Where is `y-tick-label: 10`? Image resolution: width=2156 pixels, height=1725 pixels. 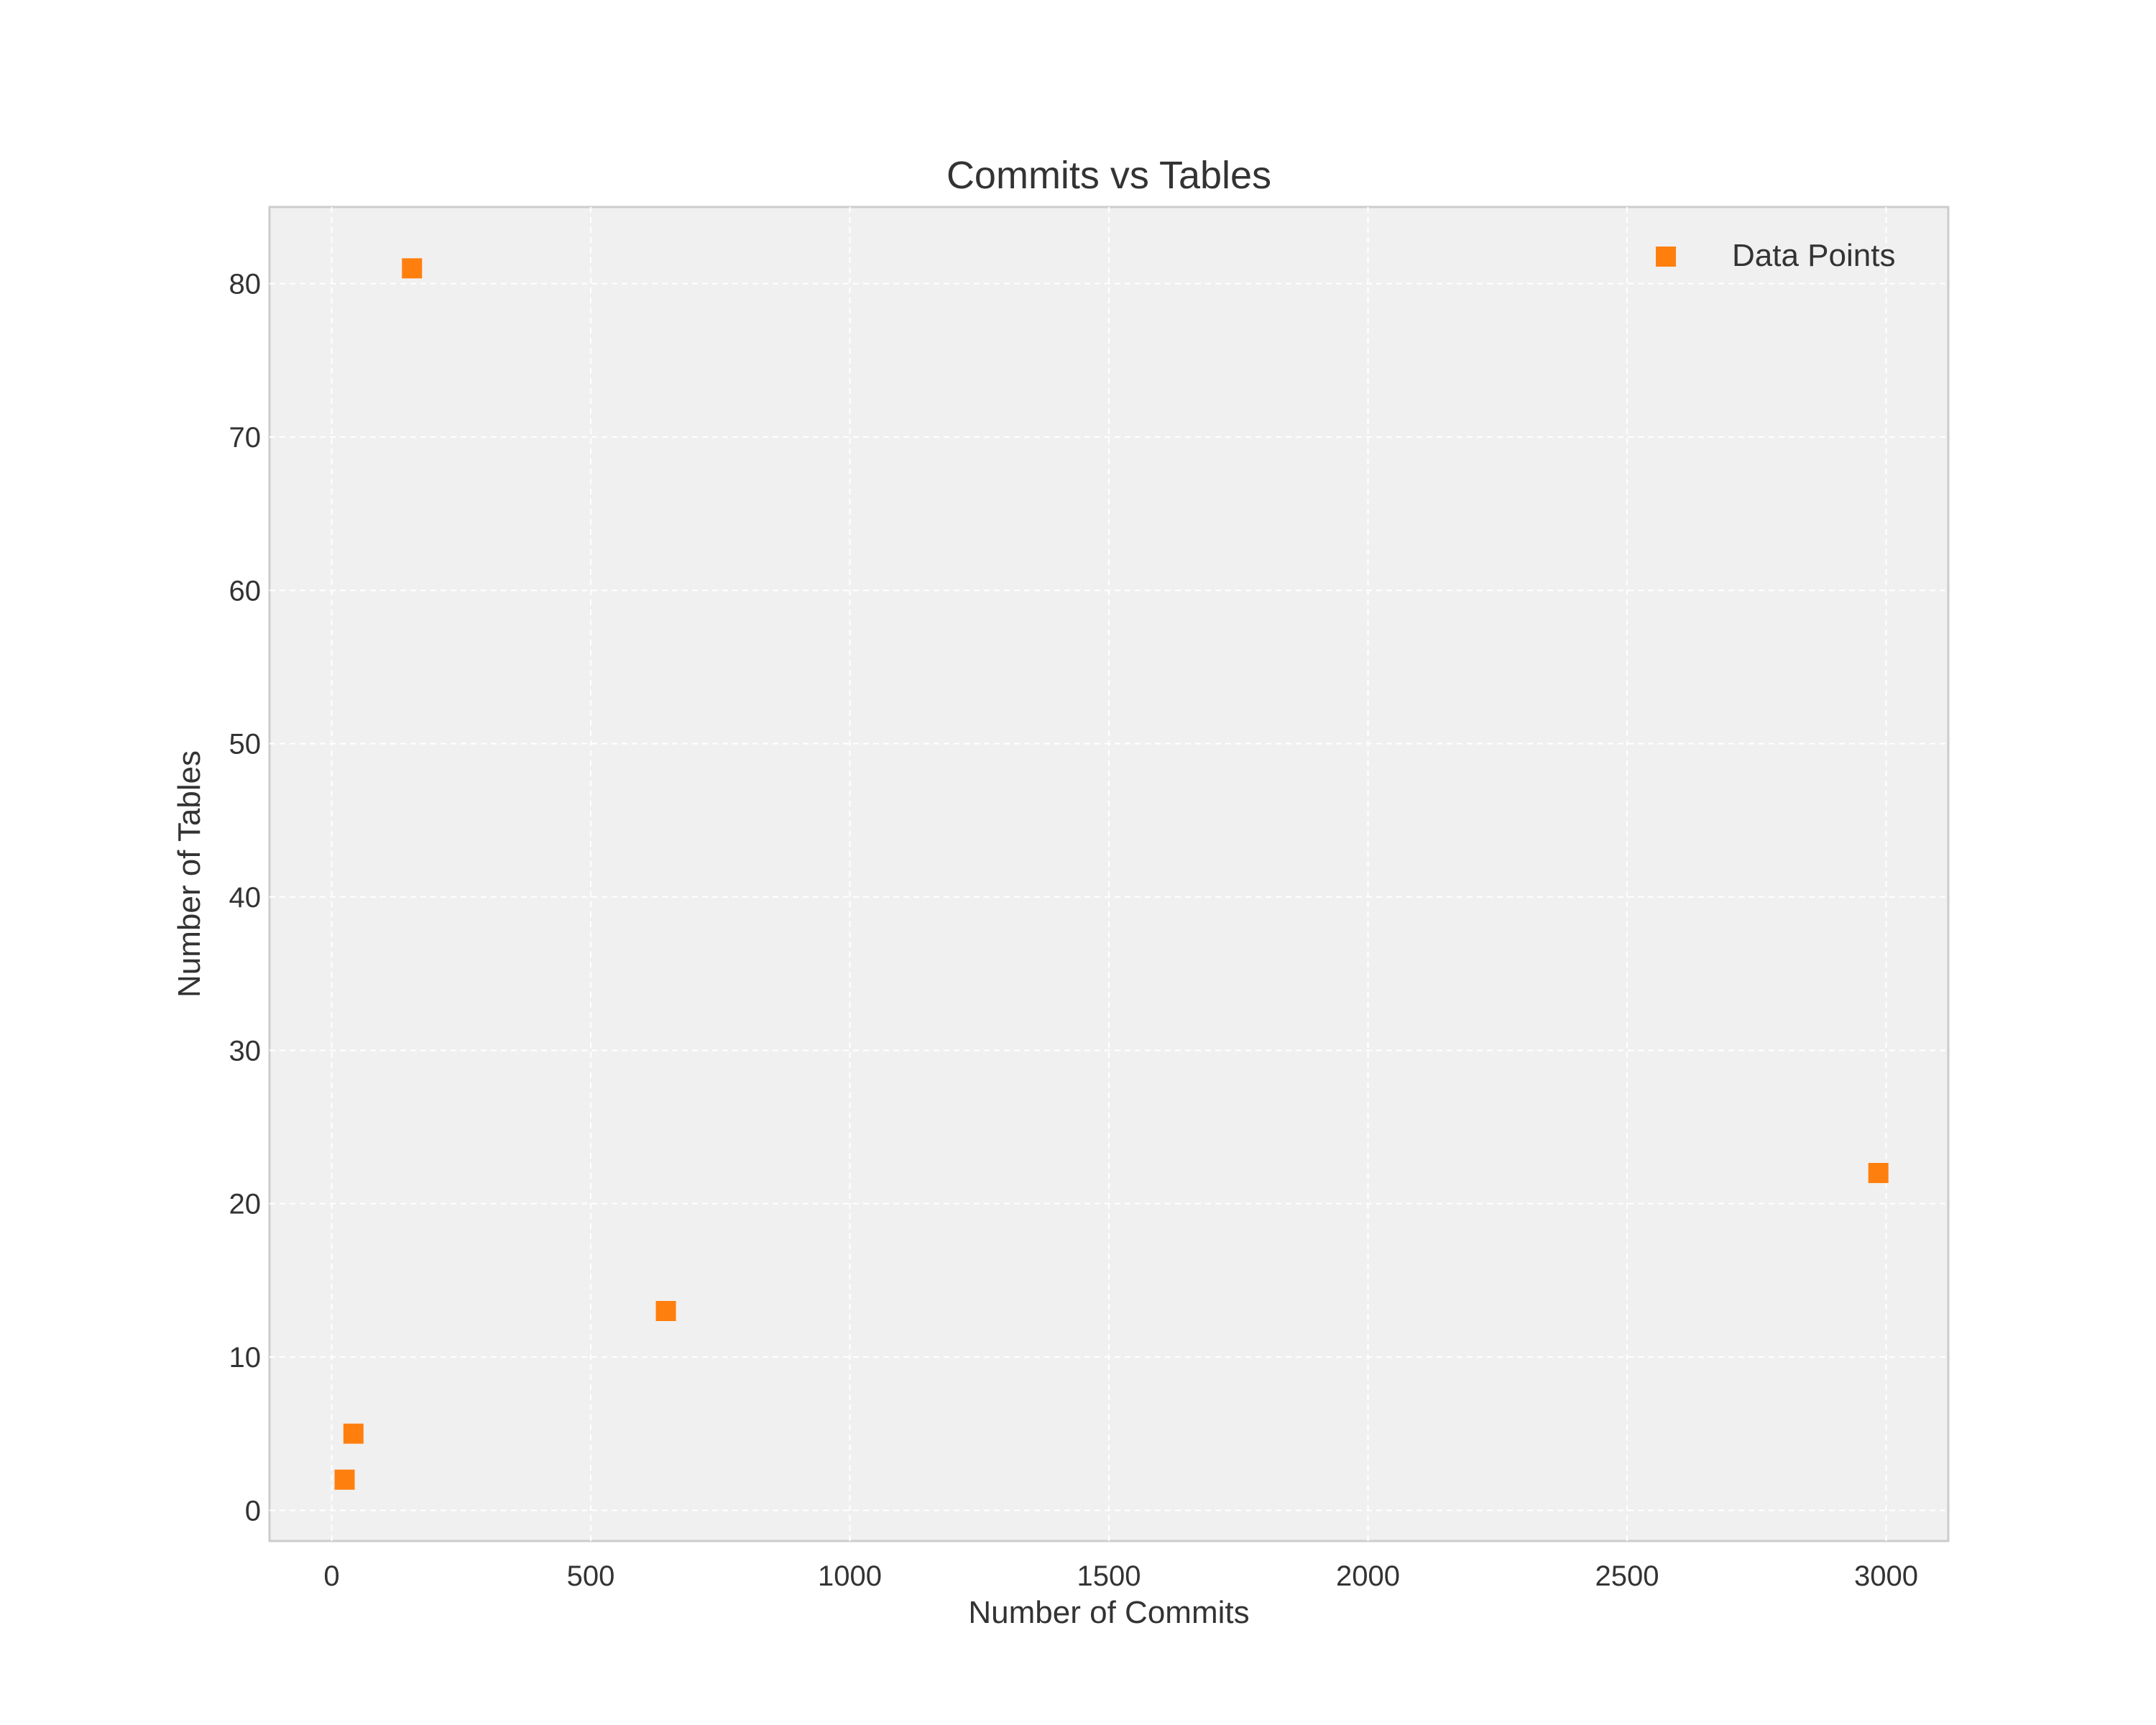 y-tick-label: 10 is located at coordinates (245, 1358).